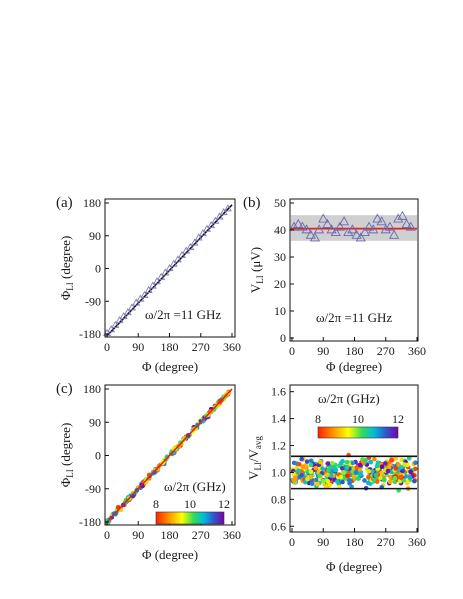 This screenshot has height=599, width=463. Describe the element at coordinates (284, 270) in the screenshot. I see `panel-b-yticks: 0 10 20 30 40 50` at that location.